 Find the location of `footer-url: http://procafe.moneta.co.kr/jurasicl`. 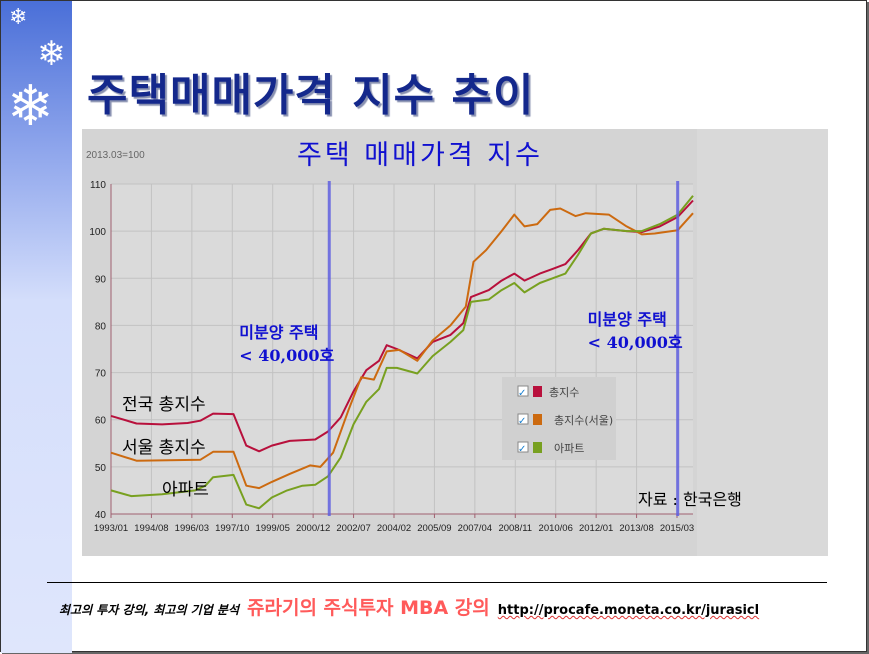

footer-url: http://procafe.moneta.co.kr/jurasicl is located at coordinates (628, 610).